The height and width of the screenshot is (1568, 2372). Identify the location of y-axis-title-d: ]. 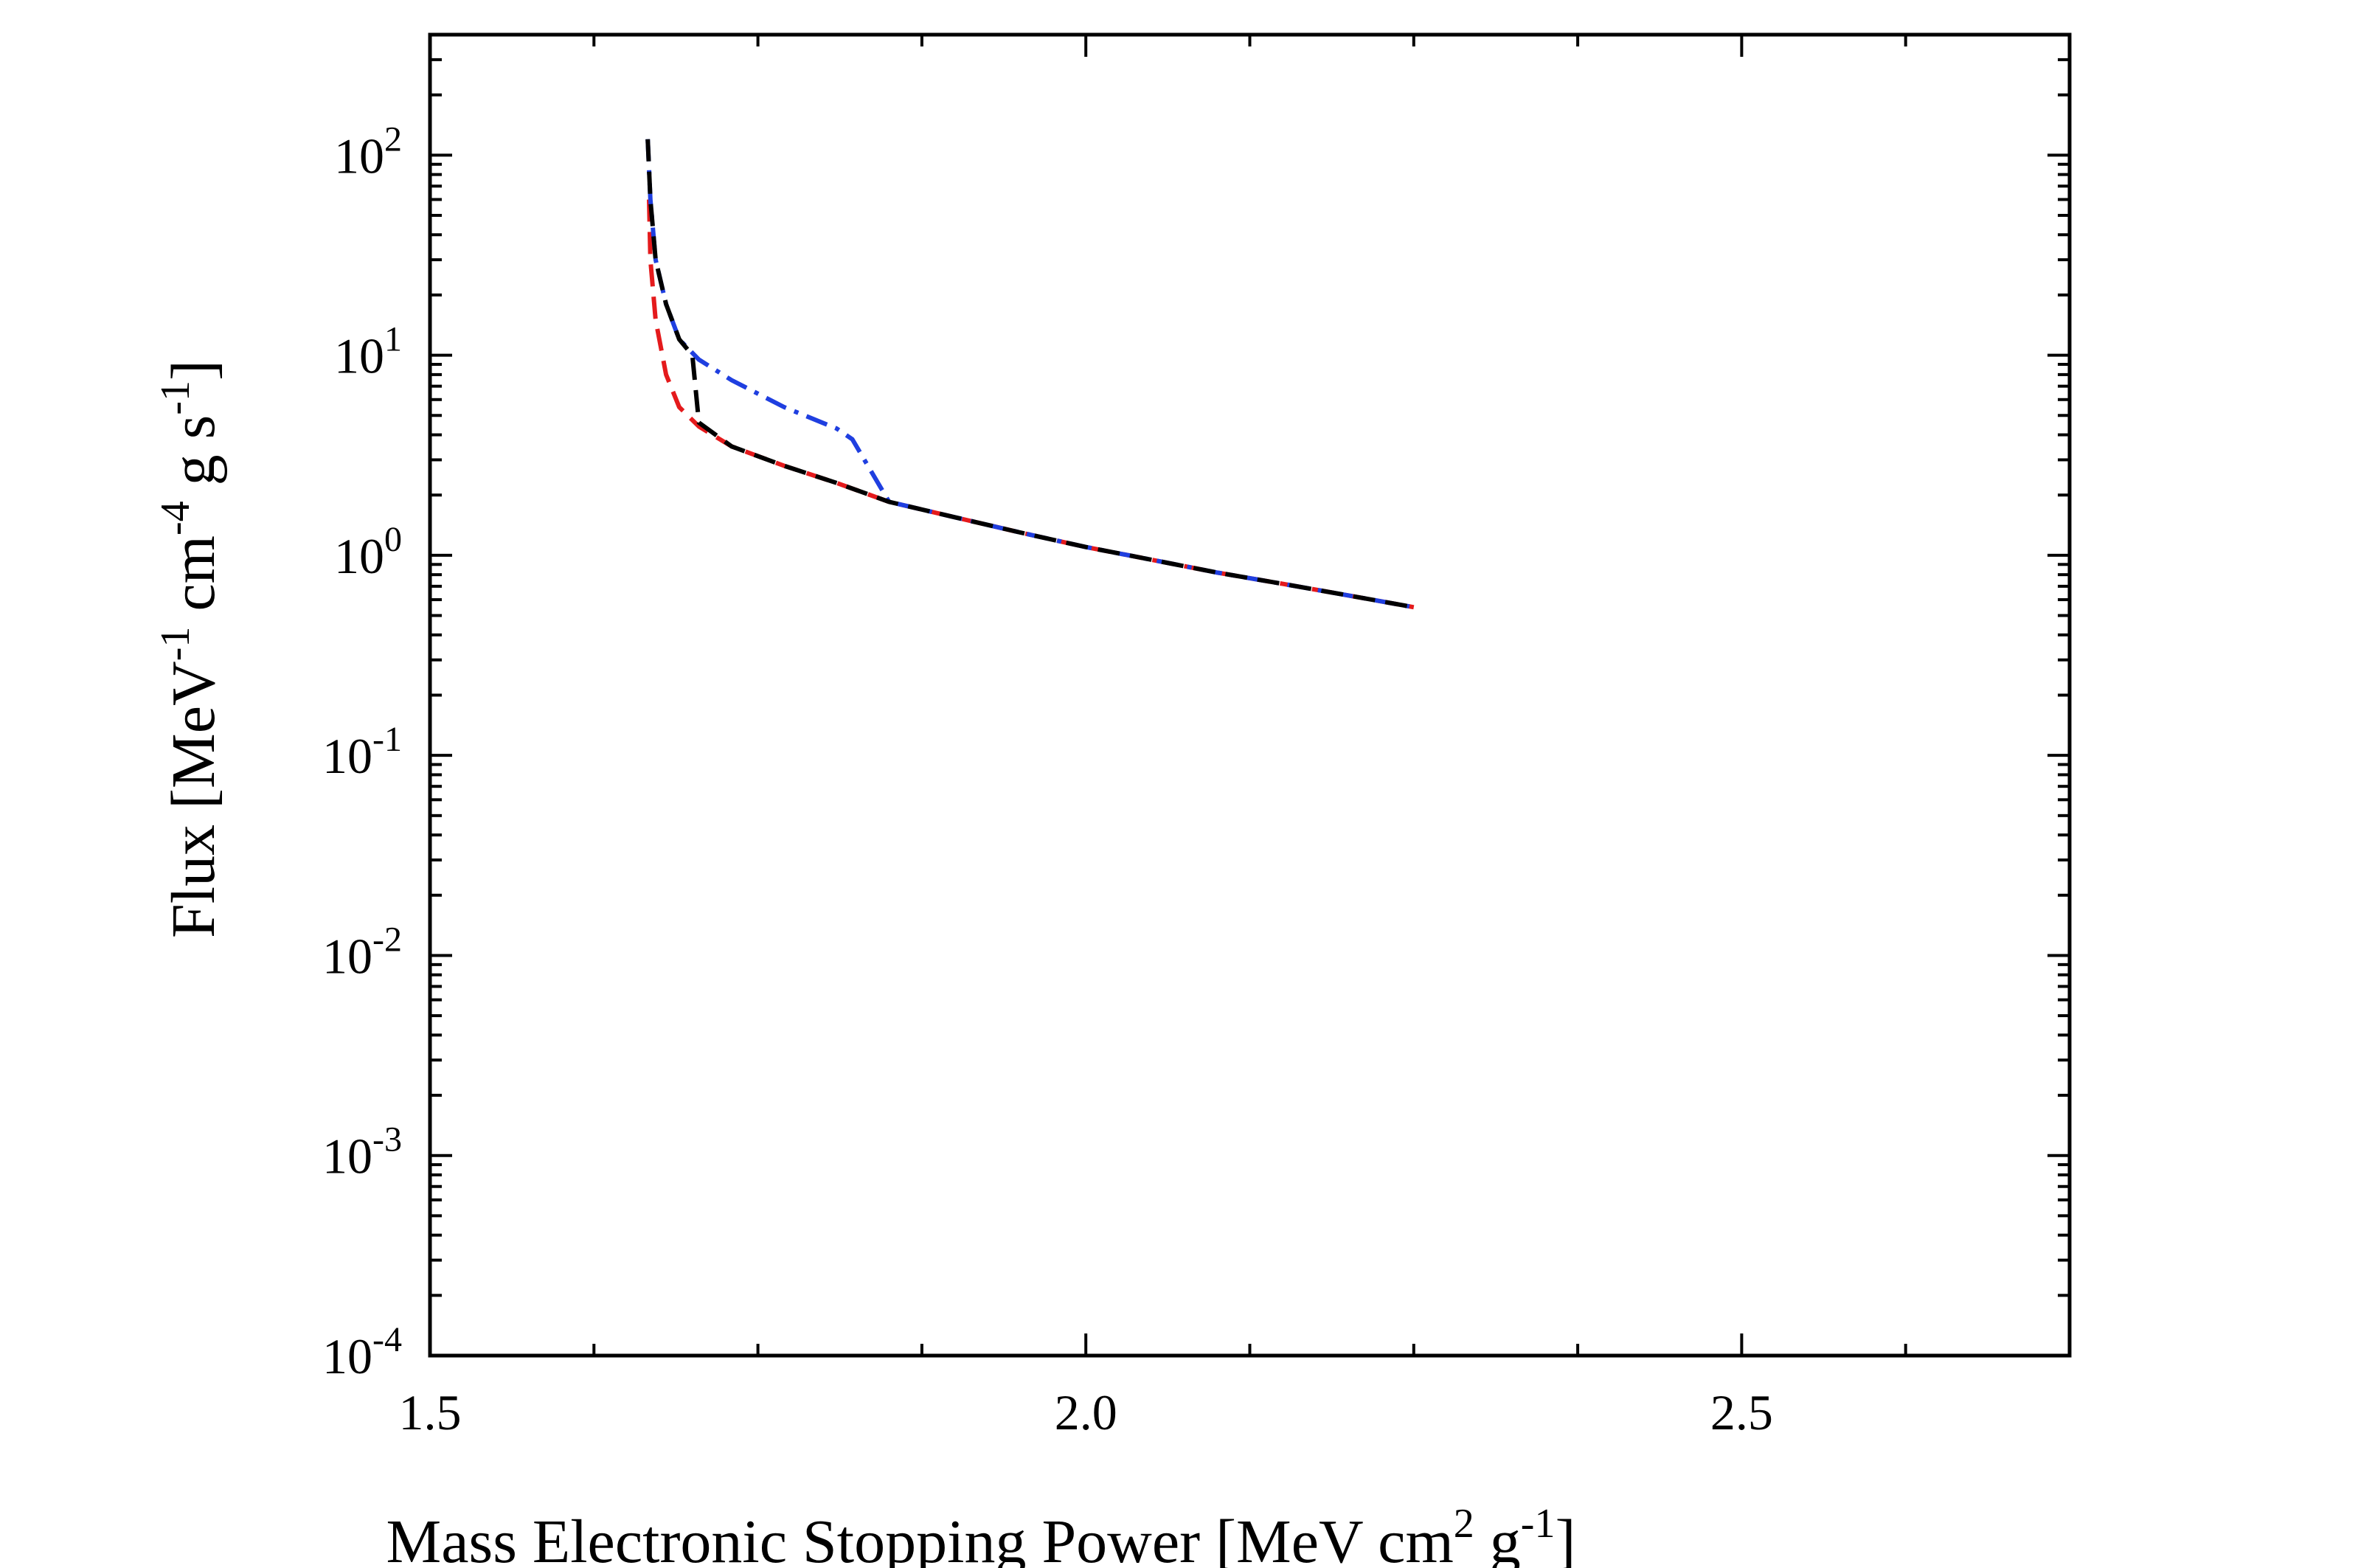
(193, 370).